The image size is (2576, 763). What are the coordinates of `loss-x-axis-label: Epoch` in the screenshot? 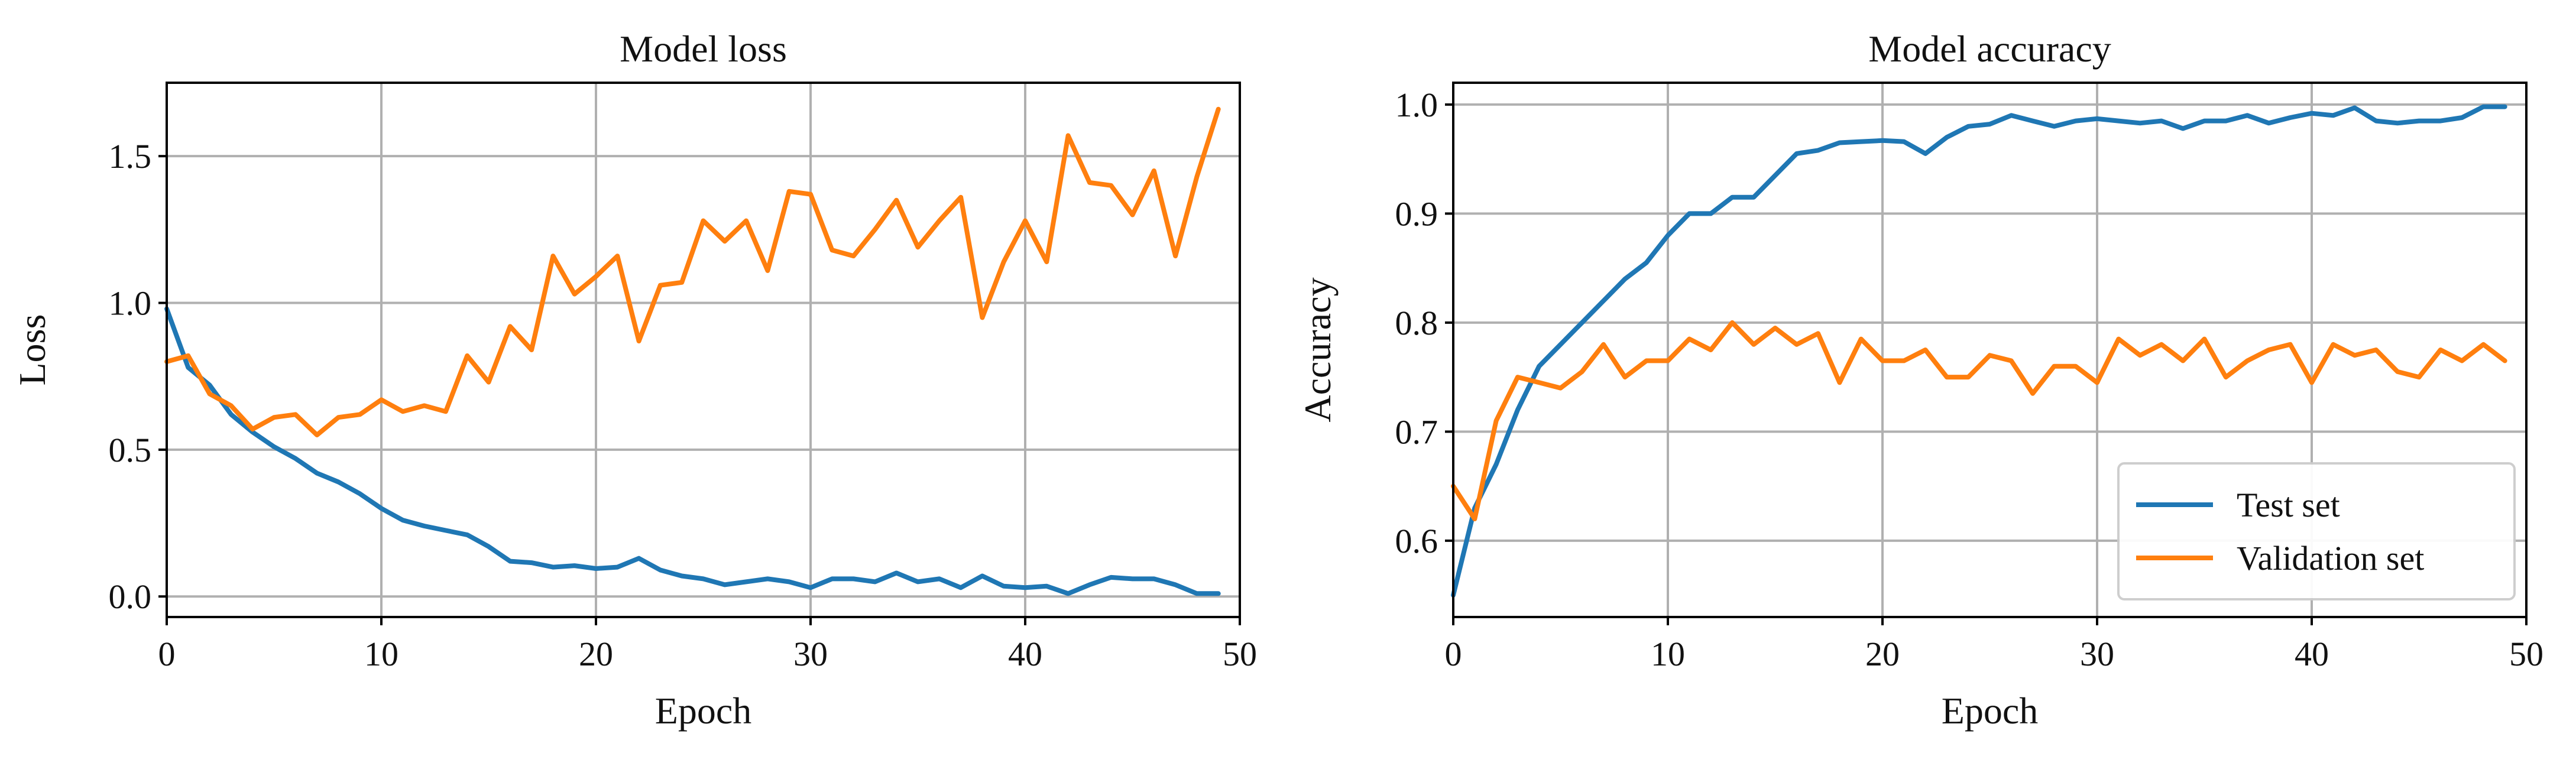 It's located at (703, 711).